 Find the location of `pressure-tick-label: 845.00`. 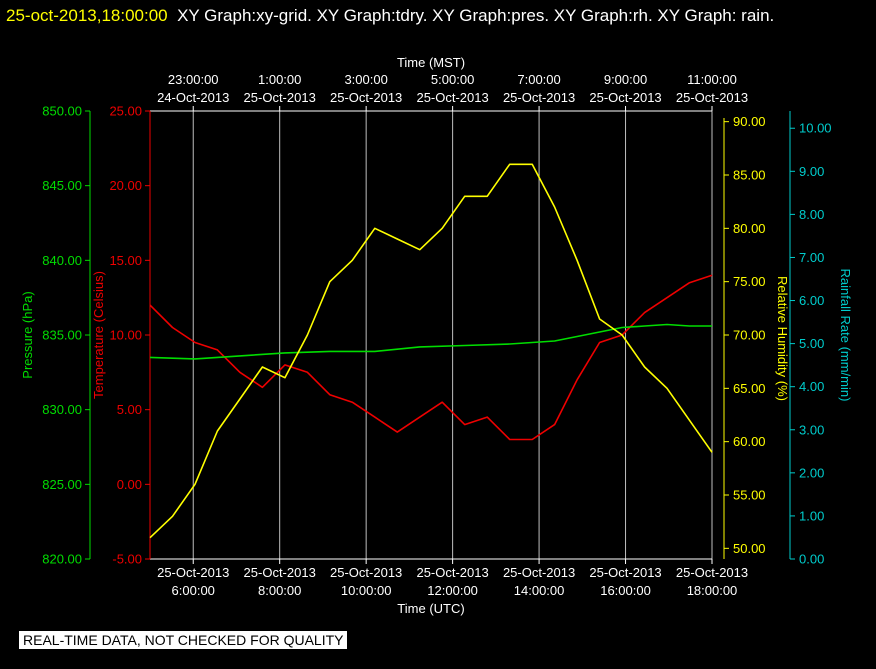

pressure-tick-label: 845.00 is located at coordinates (62, 185).